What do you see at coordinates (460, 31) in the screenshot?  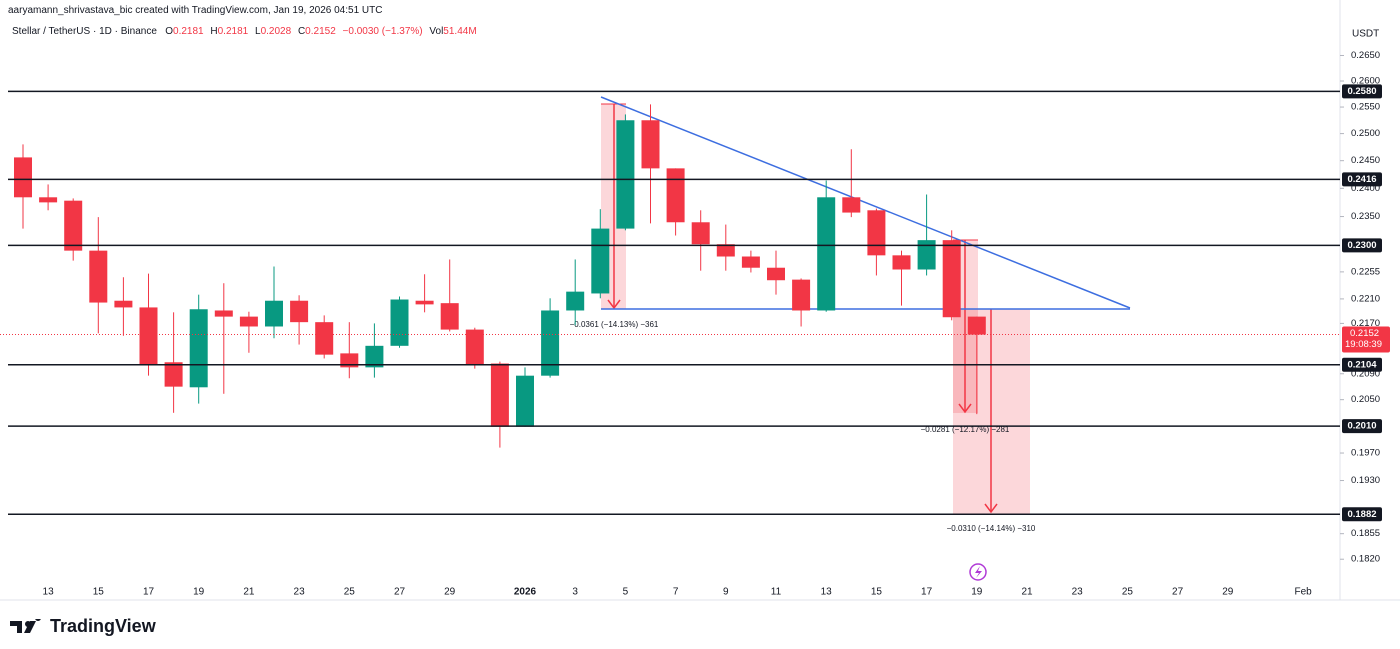 I see `volume-value: 51.44M` at bounding box center [460, 31].